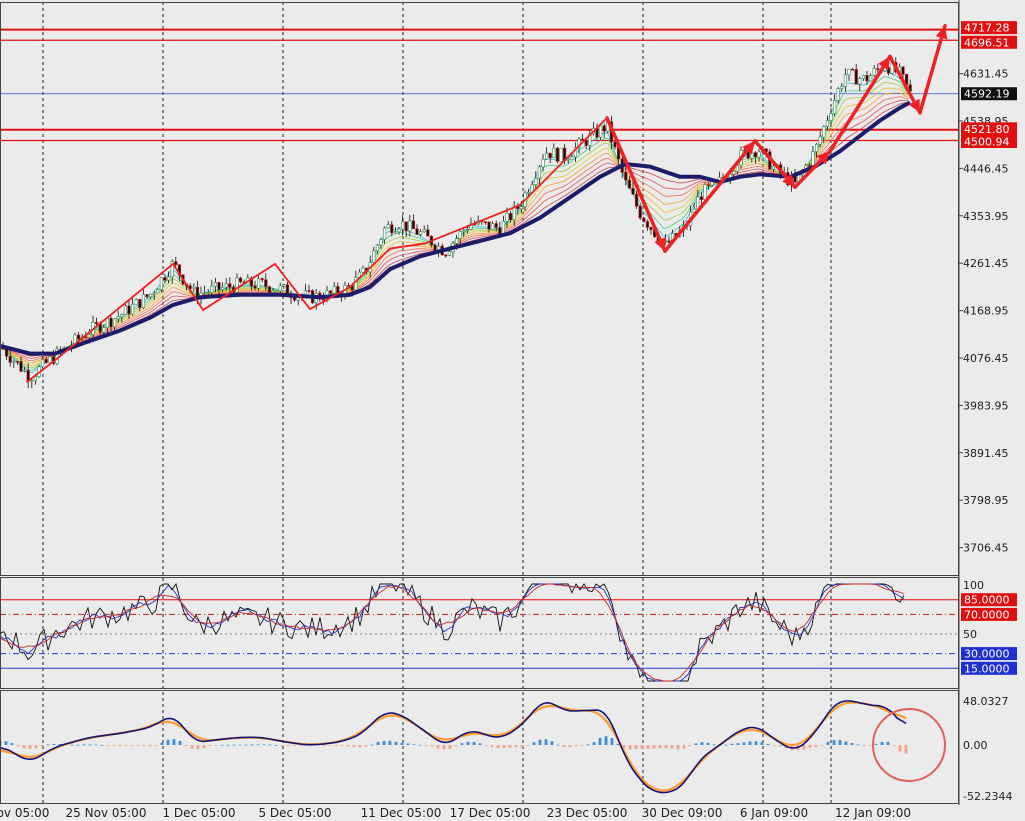 The width and height of the screenshot is (1025, 821). I want to click on level-0-label: 4717.28, so click(987, 28).